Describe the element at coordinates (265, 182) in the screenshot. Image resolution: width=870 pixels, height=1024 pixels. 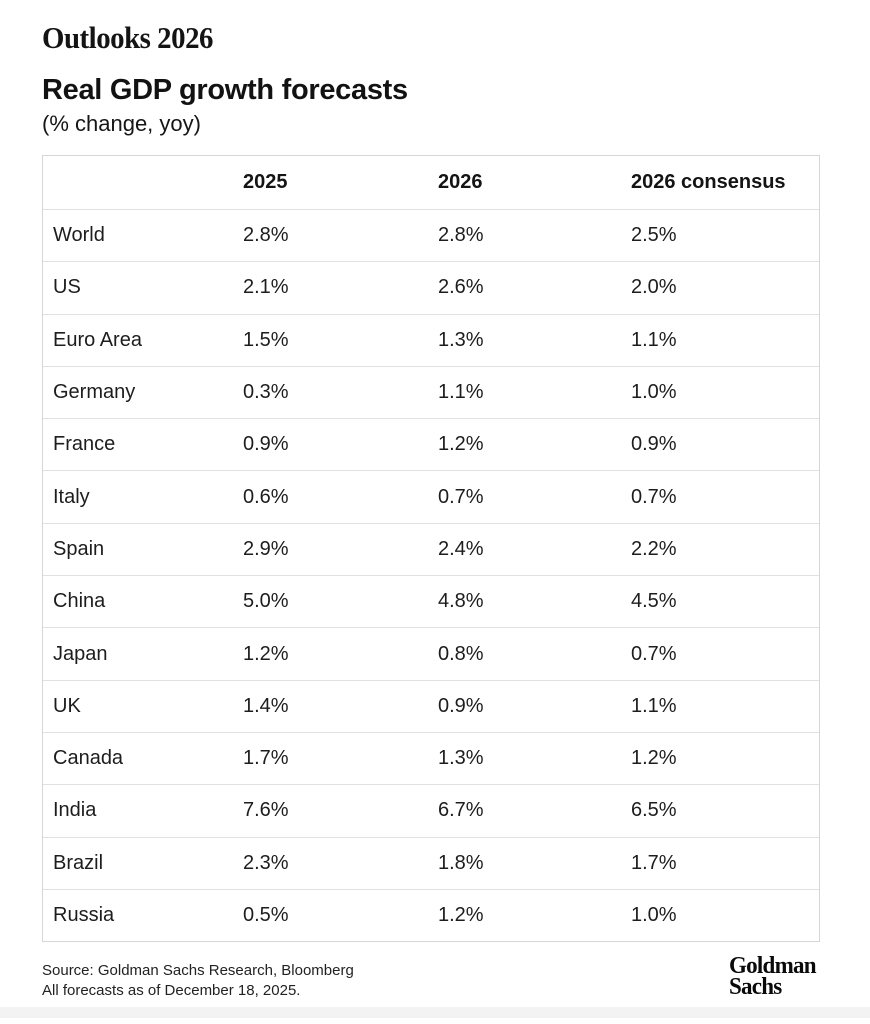
I see `column-header-2025: 2025` at that location.